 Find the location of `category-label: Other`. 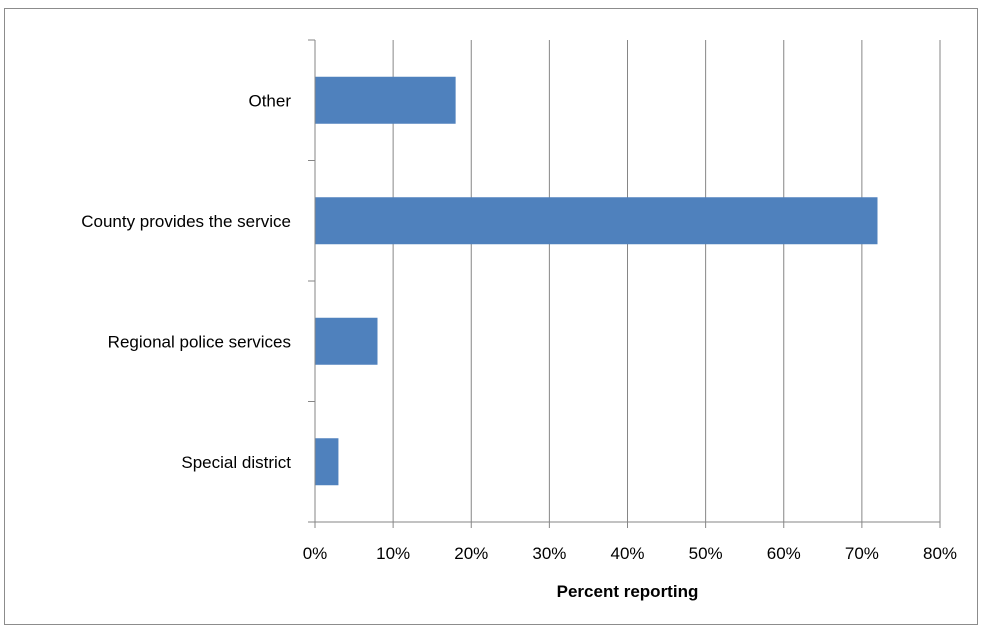

category-label: Other is located at coordinates (269, 100).